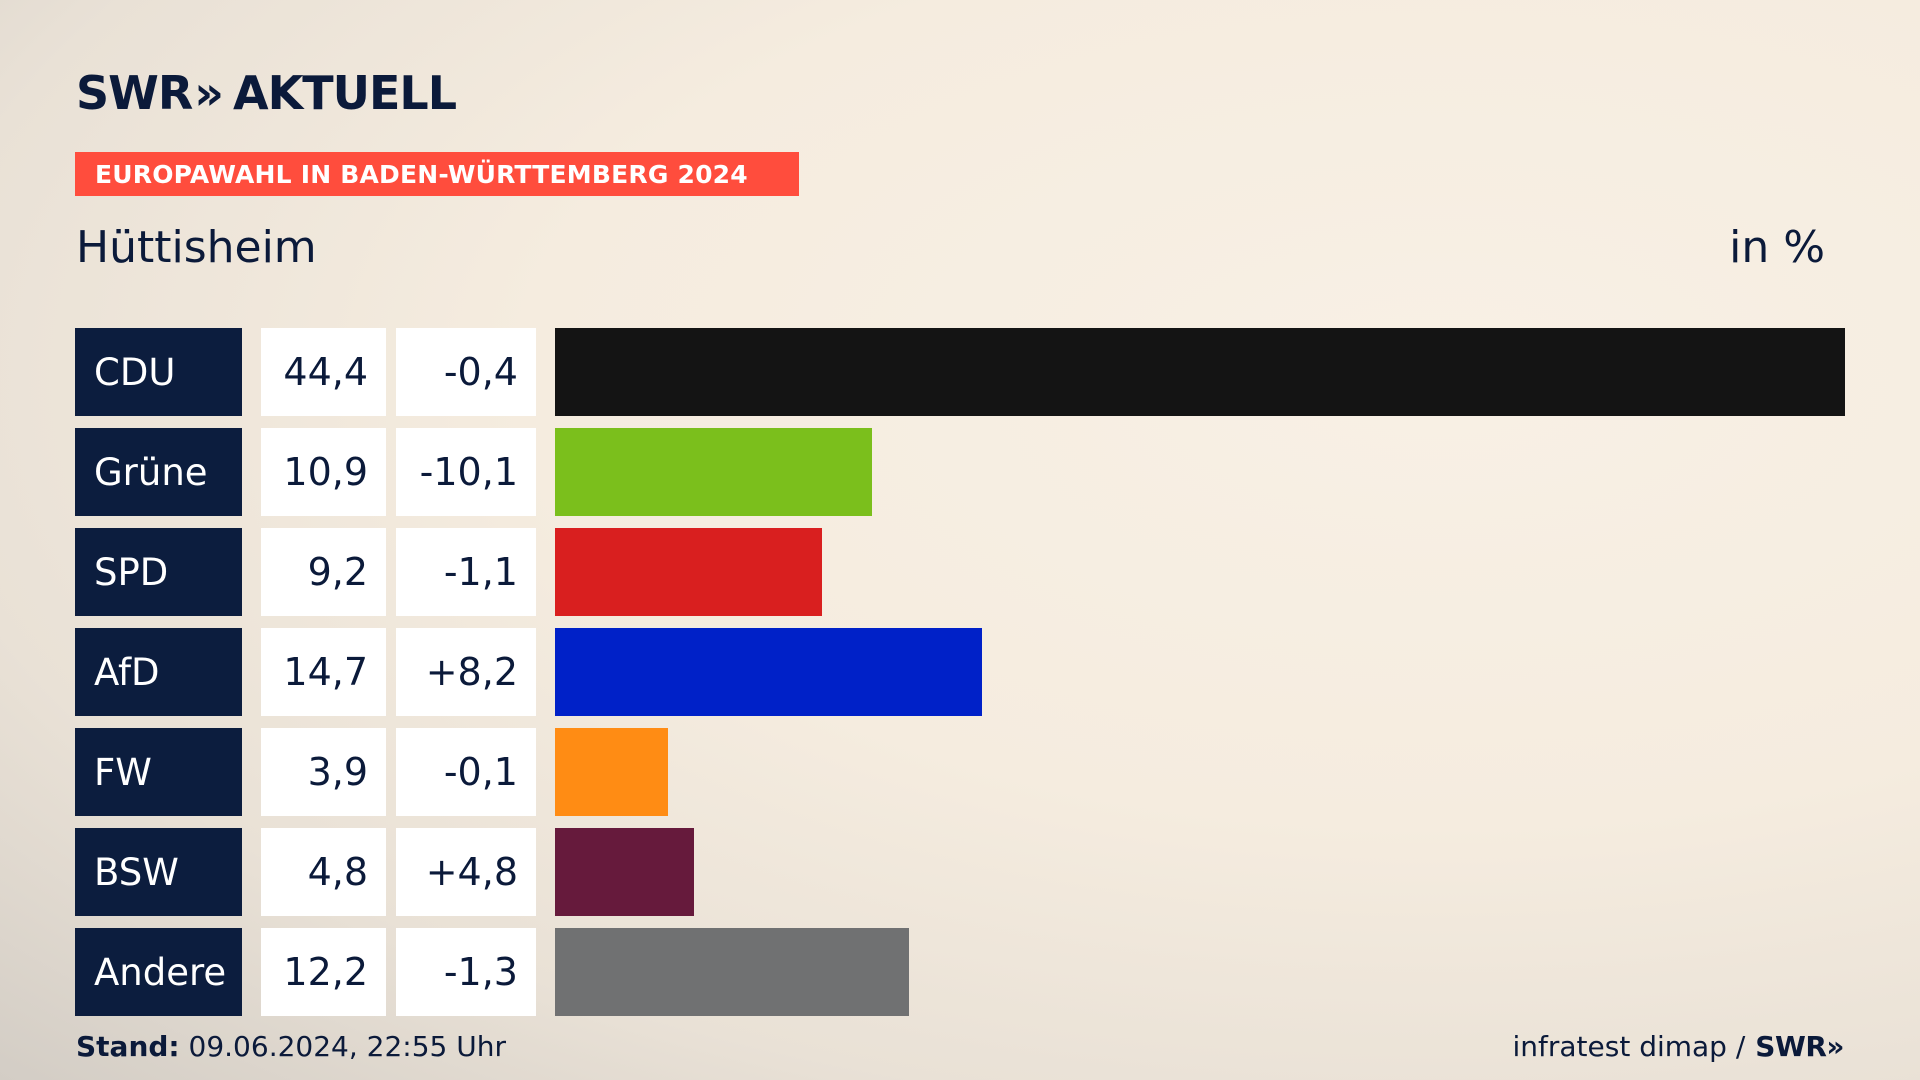 This screenshot has width=1920, height=1080. I want to click on election-banner: EUROPAWAHL IN BADEN-WÜRTTEMBERG 2024, so click(437, 174).